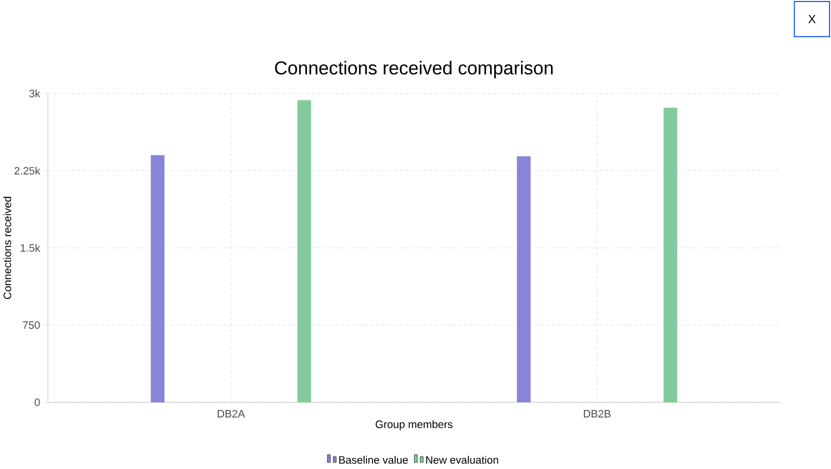  Describe the element at coordinates (7, 247) in the screenshot. I see `y-axis-title: Connections received` at that location.